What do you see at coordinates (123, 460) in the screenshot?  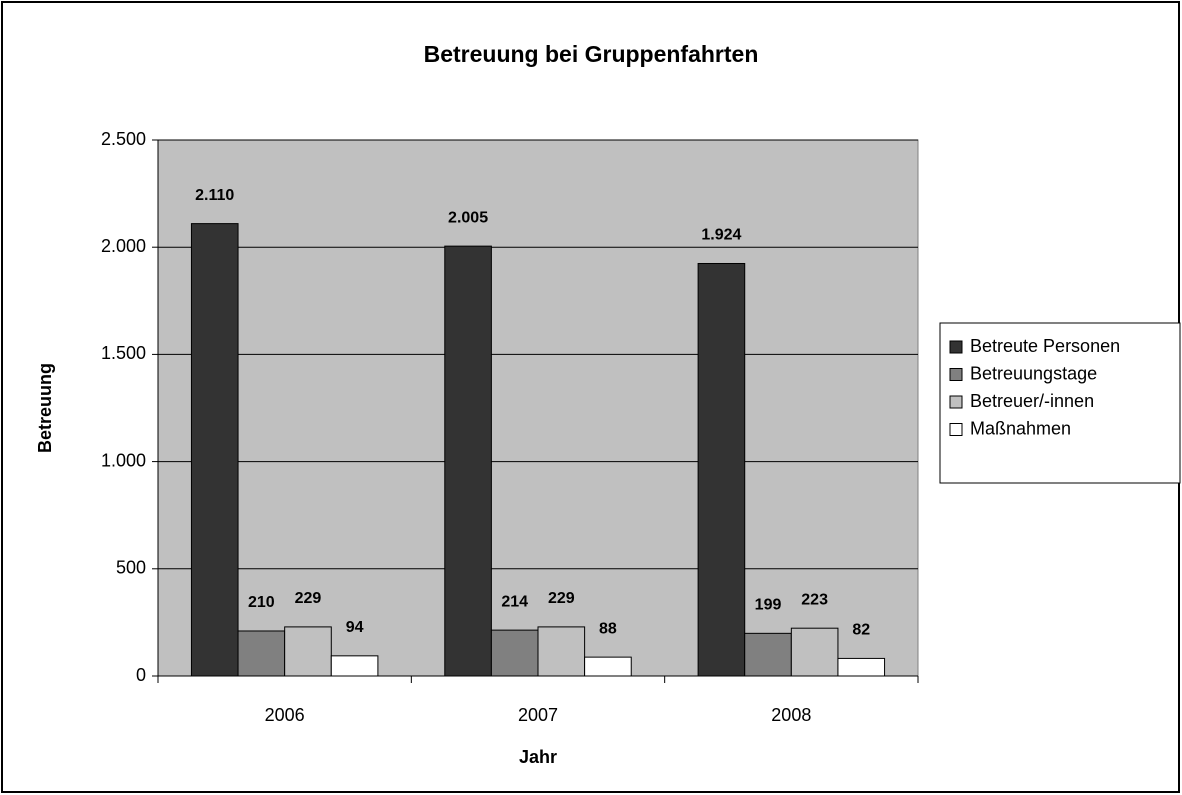 I see `y-tick-label: 1.000` at bounding box center [123, 460].